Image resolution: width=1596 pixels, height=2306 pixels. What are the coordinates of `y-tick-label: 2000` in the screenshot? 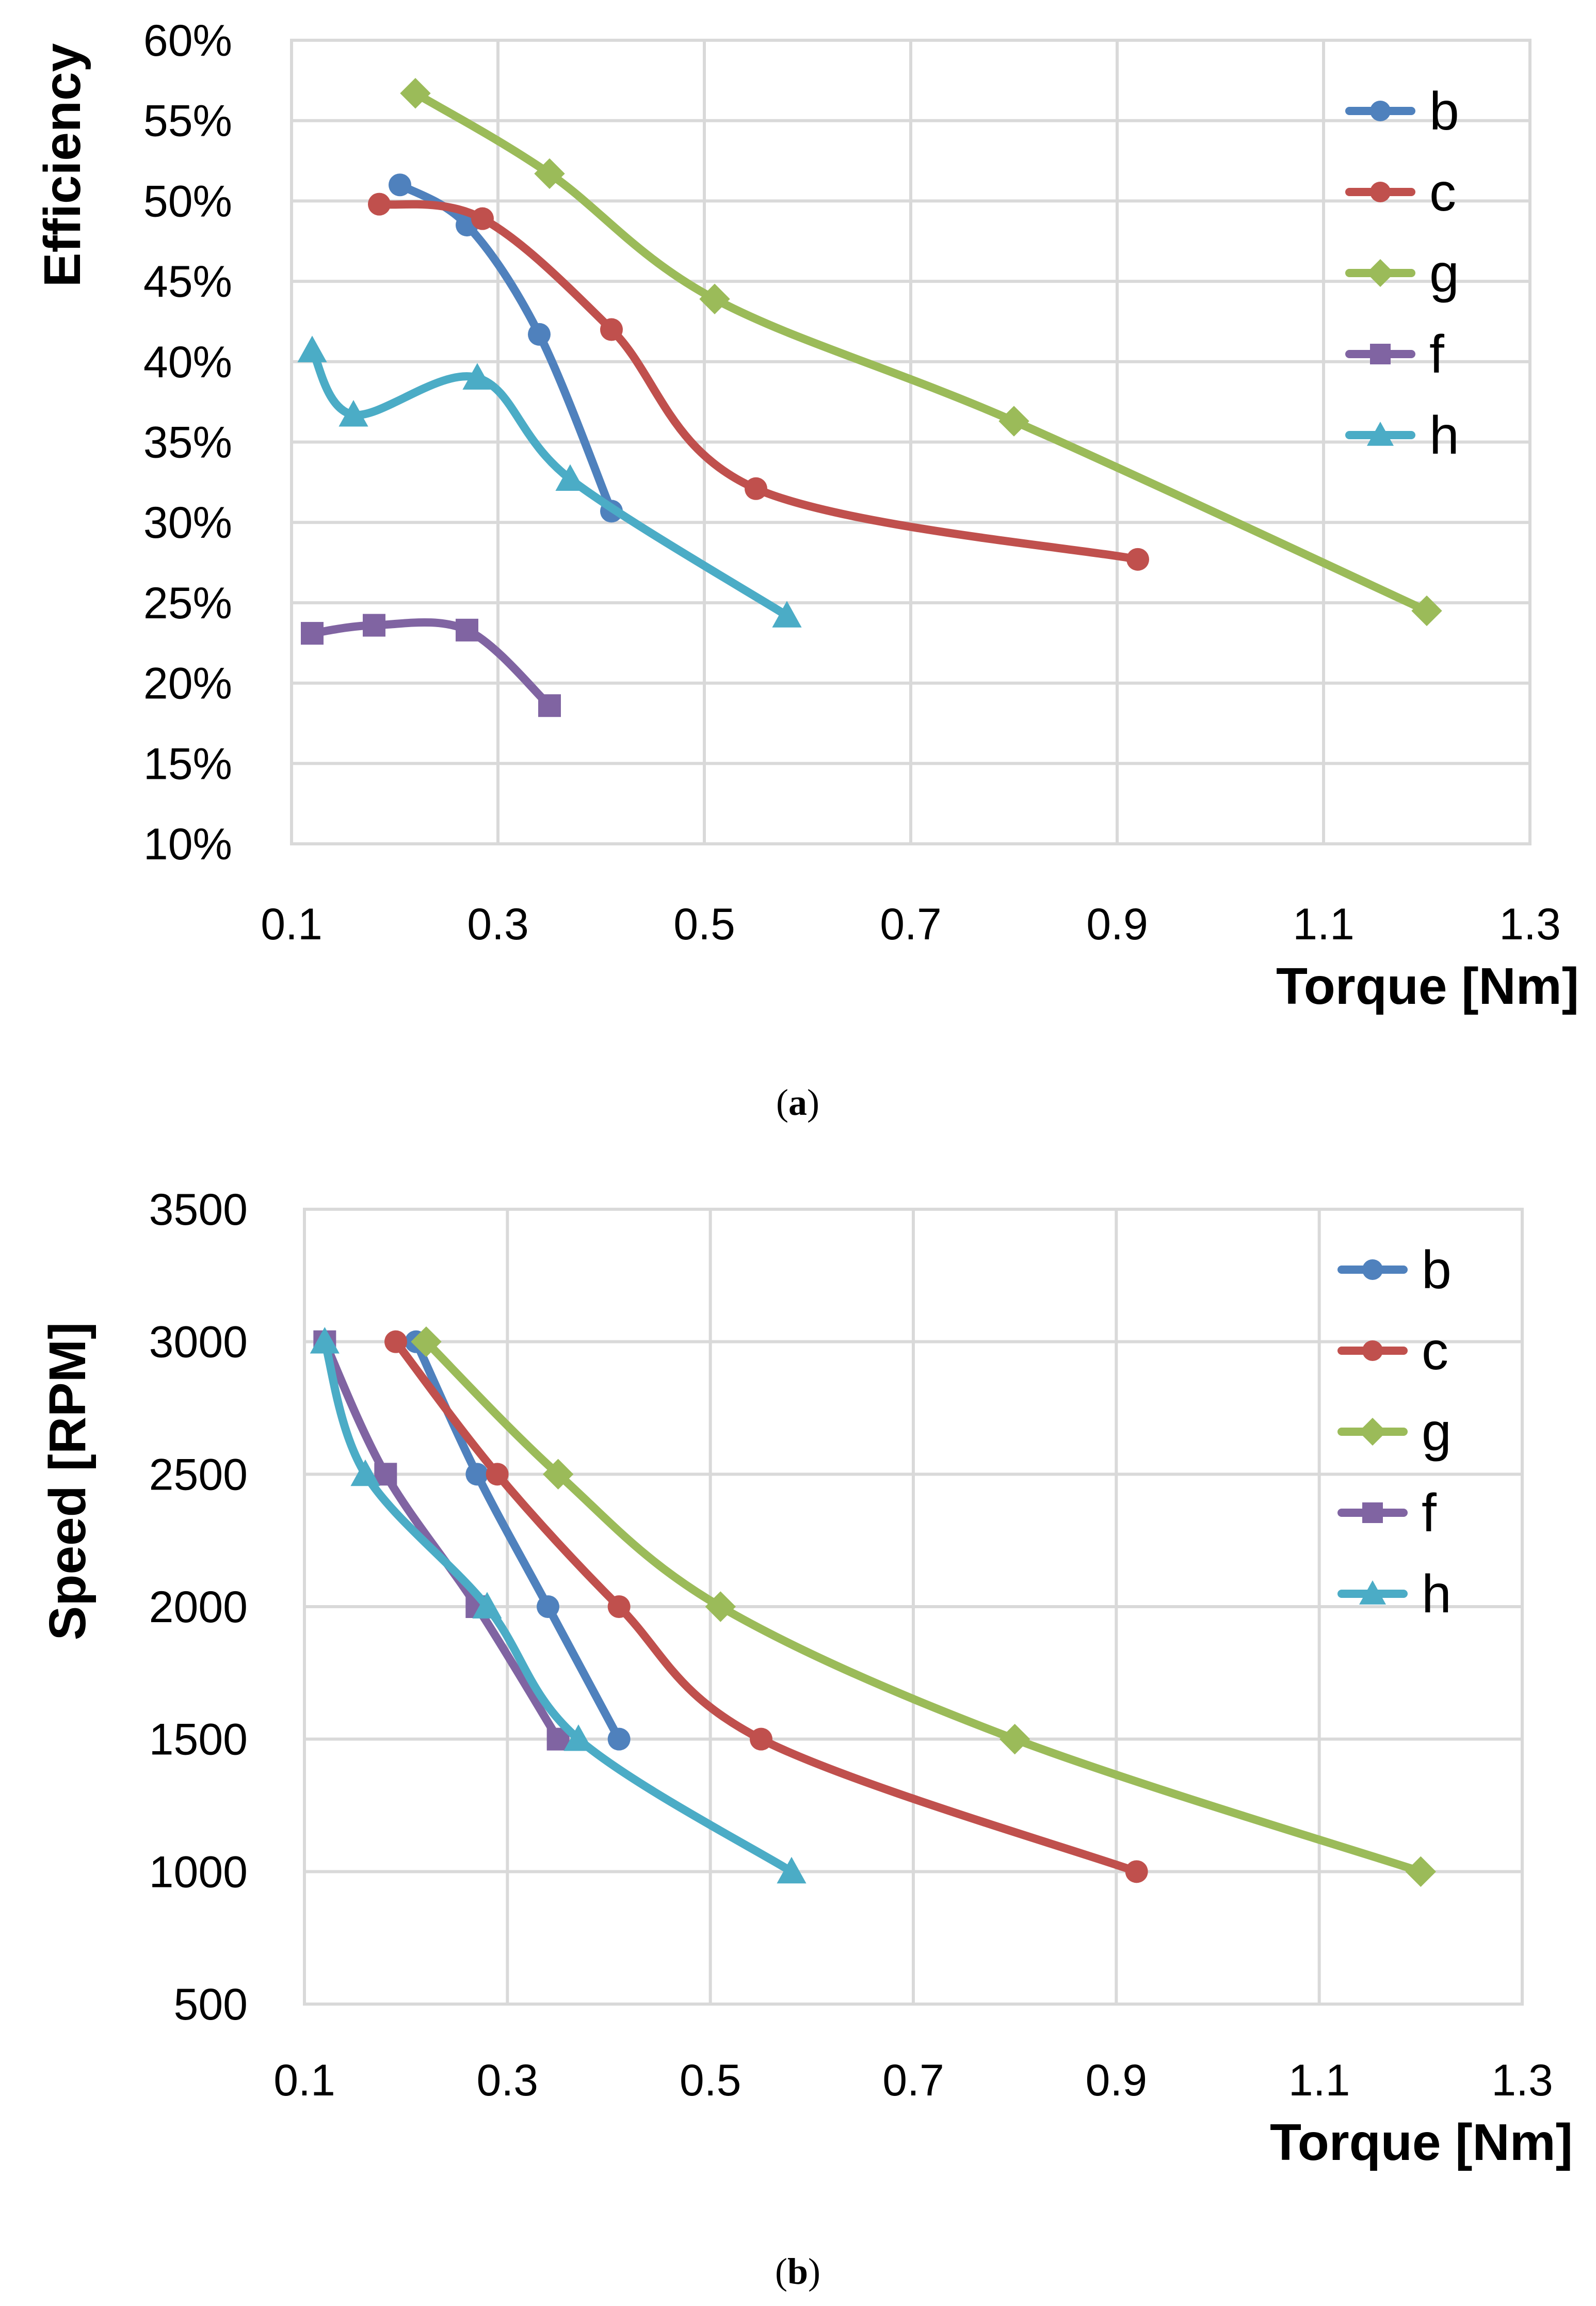 It's located at (198, 1607).